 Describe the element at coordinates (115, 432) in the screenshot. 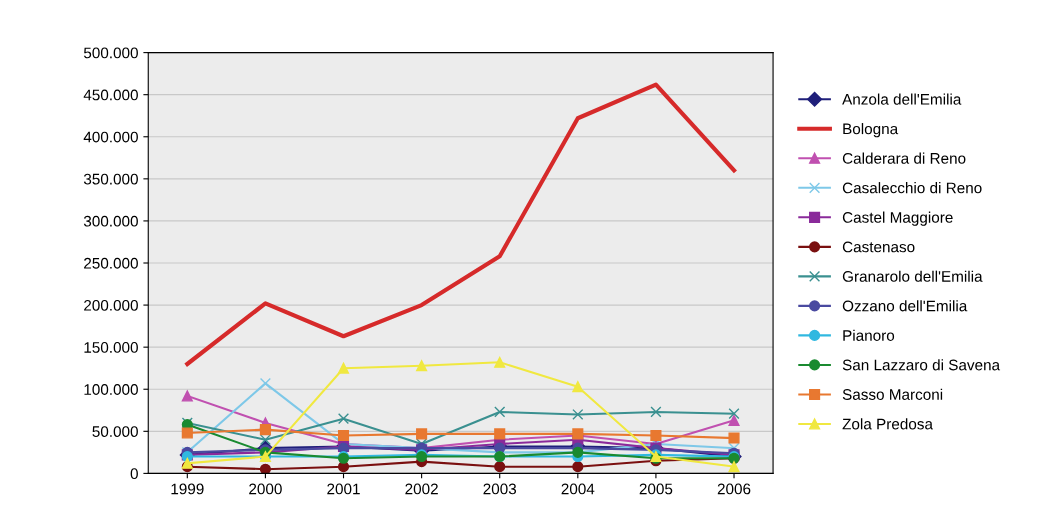

I see `y-tick-label: 50.000` at that location.